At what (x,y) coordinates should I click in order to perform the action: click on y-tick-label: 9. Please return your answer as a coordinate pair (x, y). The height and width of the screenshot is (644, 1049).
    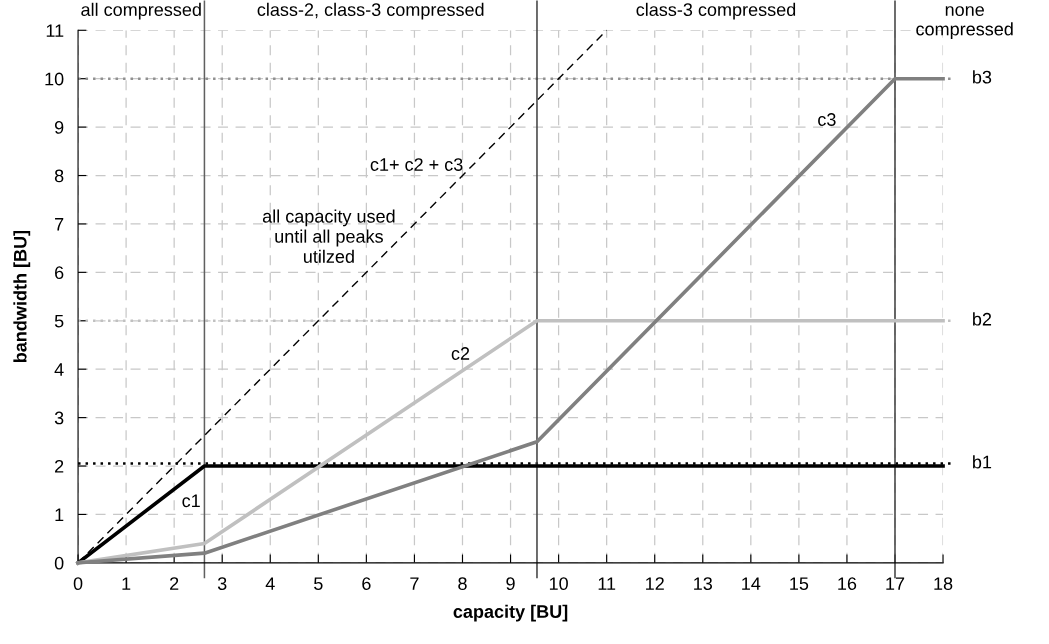
    Looking at the image, I should click on (59, 127).